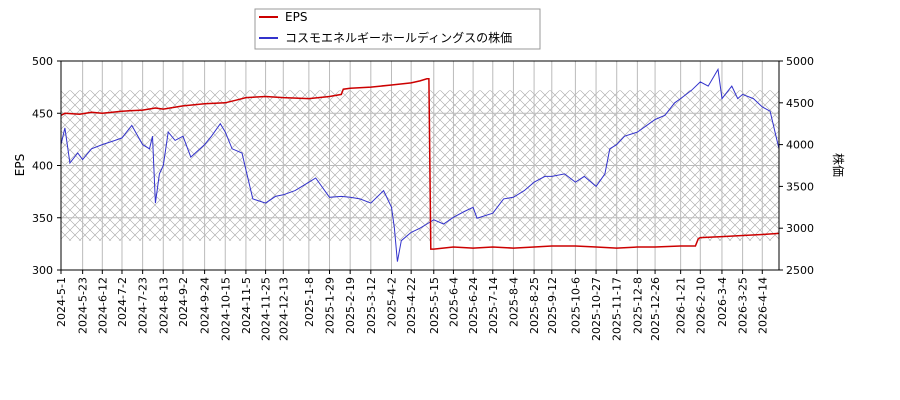 The image size is (900, 400). I want to click on x-tick-label: 2025-1-8, so click(309, 302).